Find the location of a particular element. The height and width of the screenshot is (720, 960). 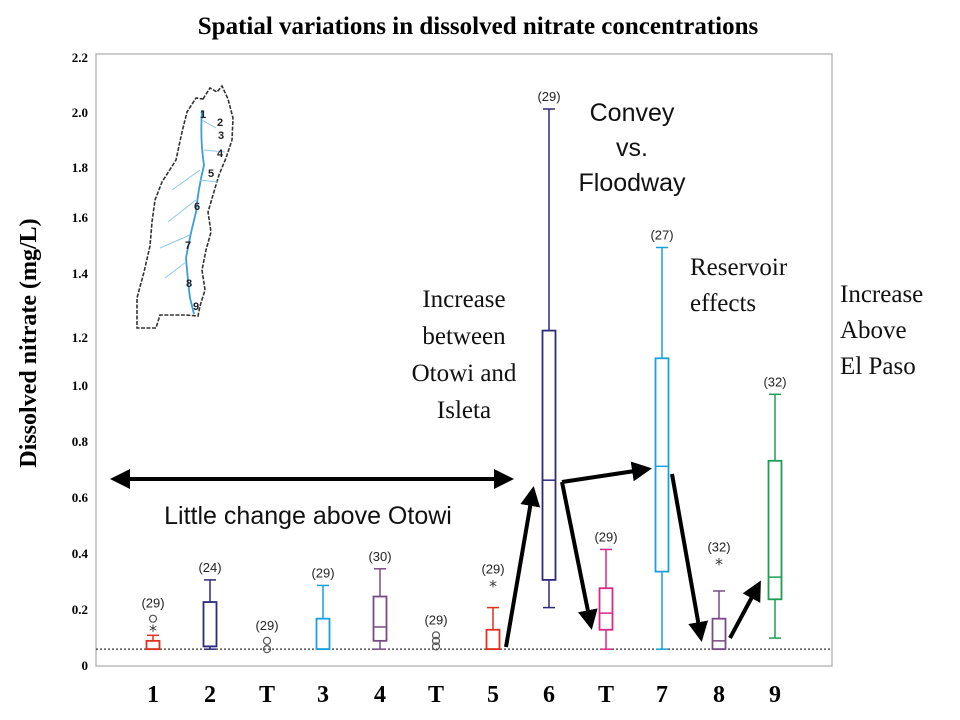

box-8: (29) is located at coordinates (606, 589).